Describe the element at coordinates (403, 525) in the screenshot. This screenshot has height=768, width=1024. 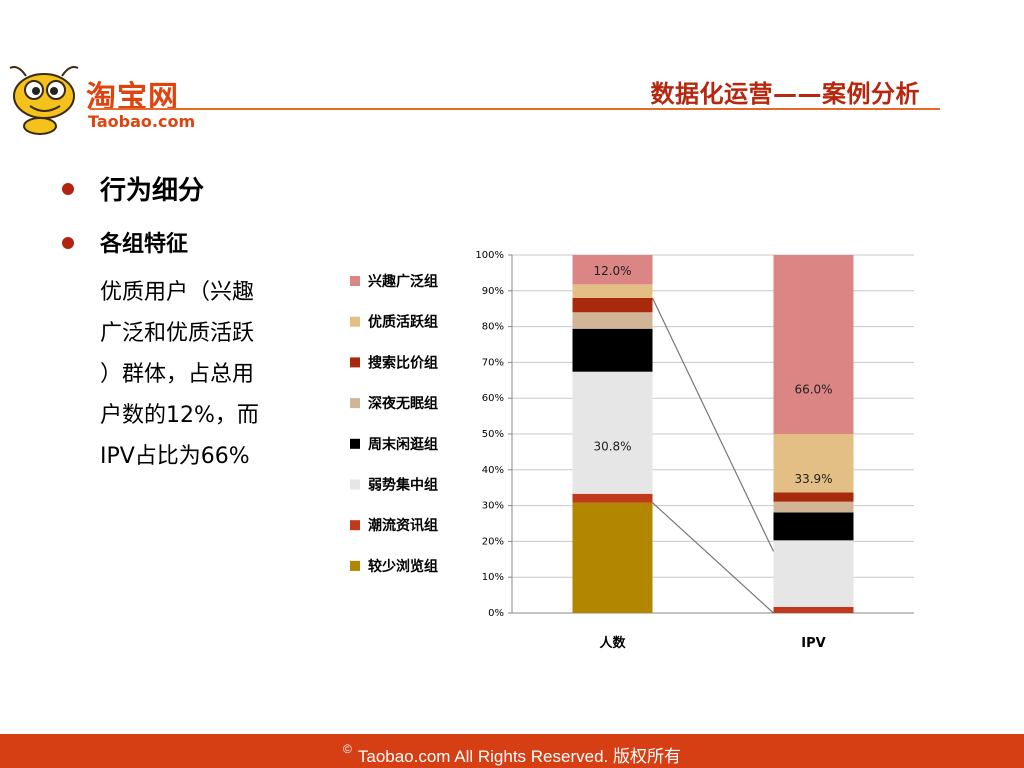
I see `legend-label: 潮流资讯组` at that location.